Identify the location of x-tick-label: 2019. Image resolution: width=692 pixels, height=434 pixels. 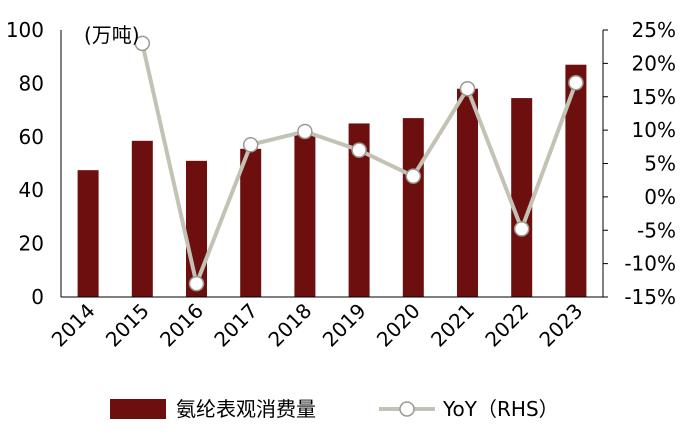
(344, 325).